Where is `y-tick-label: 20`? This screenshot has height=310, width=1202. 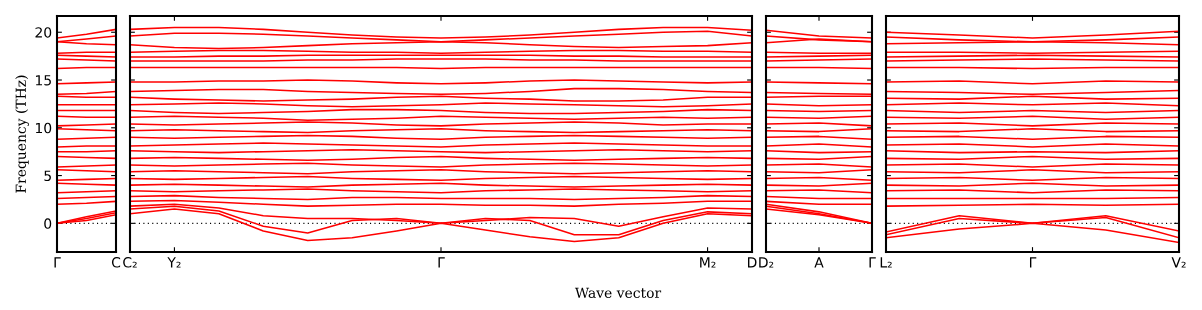
y-tick-label: 20 is located at coordinates (43, 32).